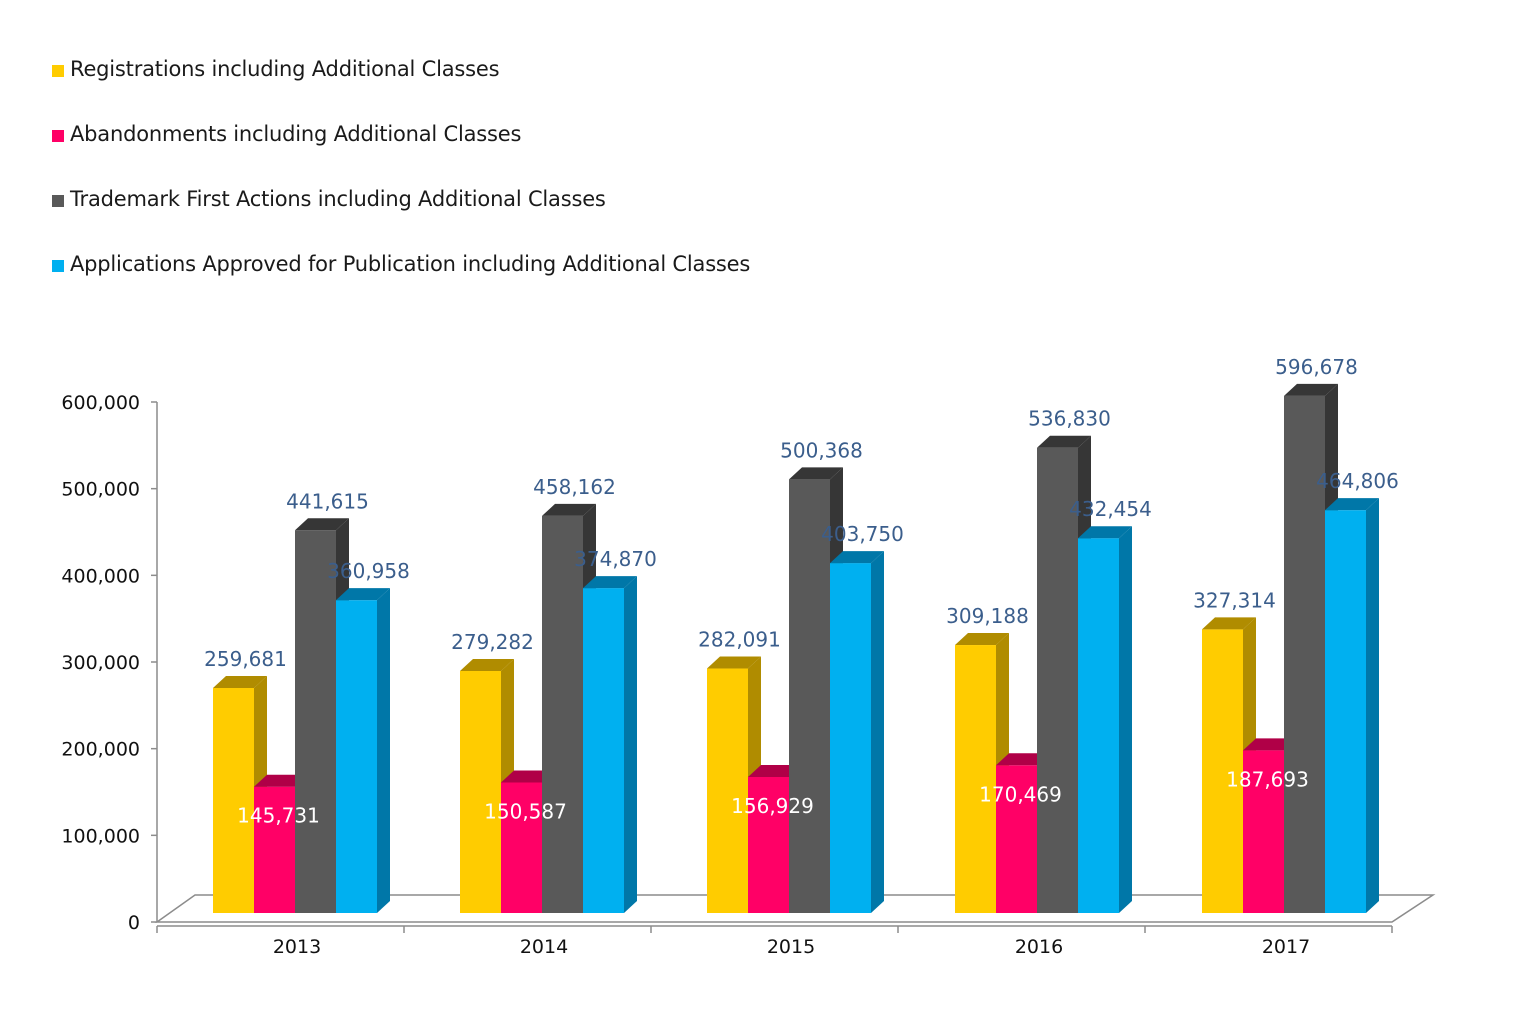  I want to click on y-tick-label: 100,000, so click(100, 836).